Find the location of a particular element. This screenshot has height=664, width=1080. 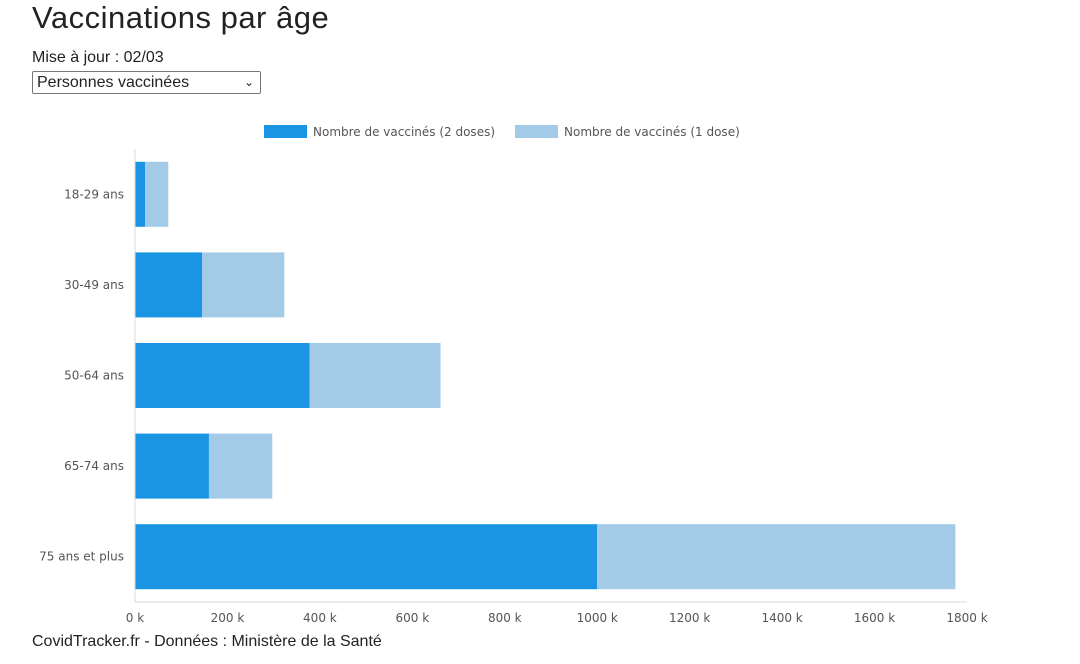

x-tick-label: 1400 k is located at coordinates (781, 618).